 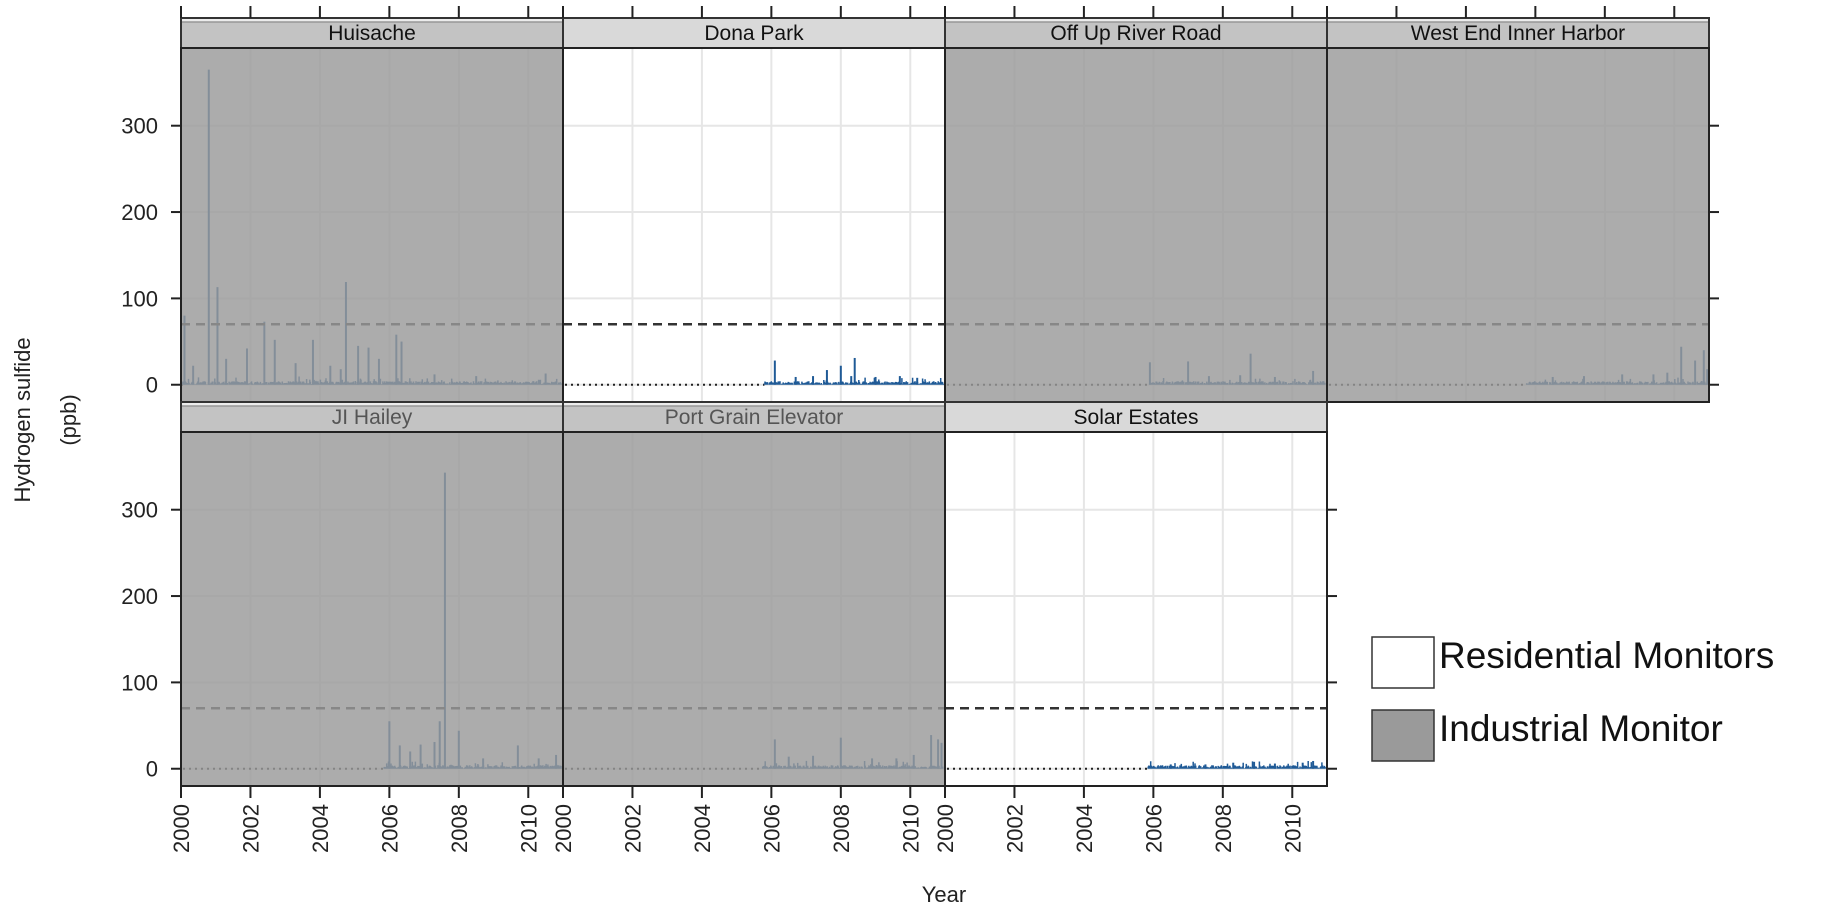 I want to click on panel-title: West End Inner Harbor, so click(x=1518, y=33).